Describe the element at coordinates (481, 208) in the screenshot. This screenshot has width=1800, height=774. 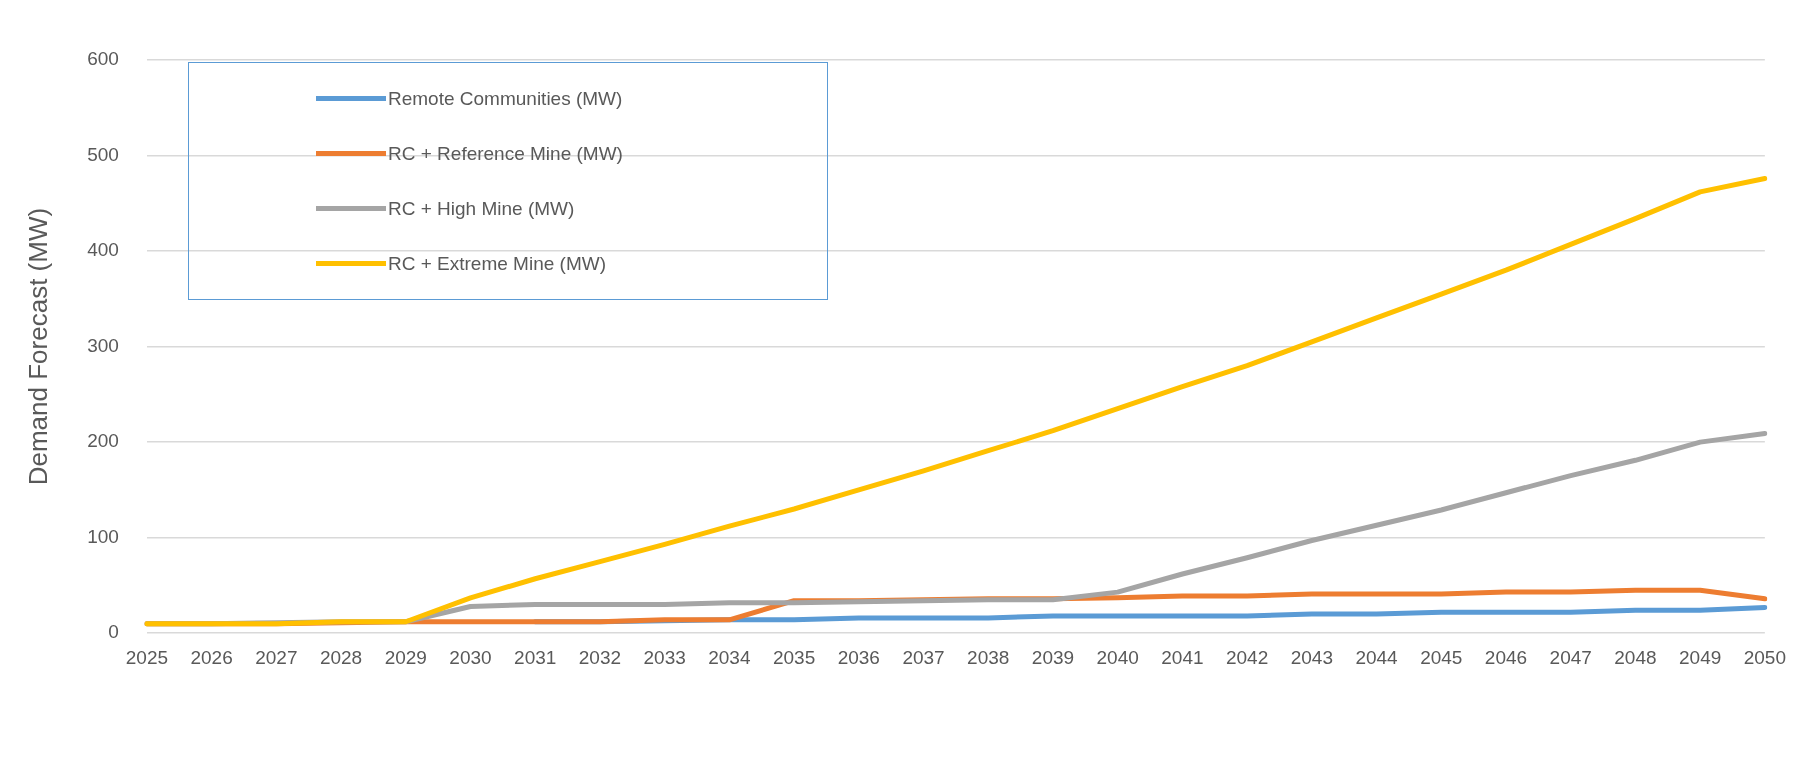
I see `legend-label: RC + High Mine (MW)` at that location.